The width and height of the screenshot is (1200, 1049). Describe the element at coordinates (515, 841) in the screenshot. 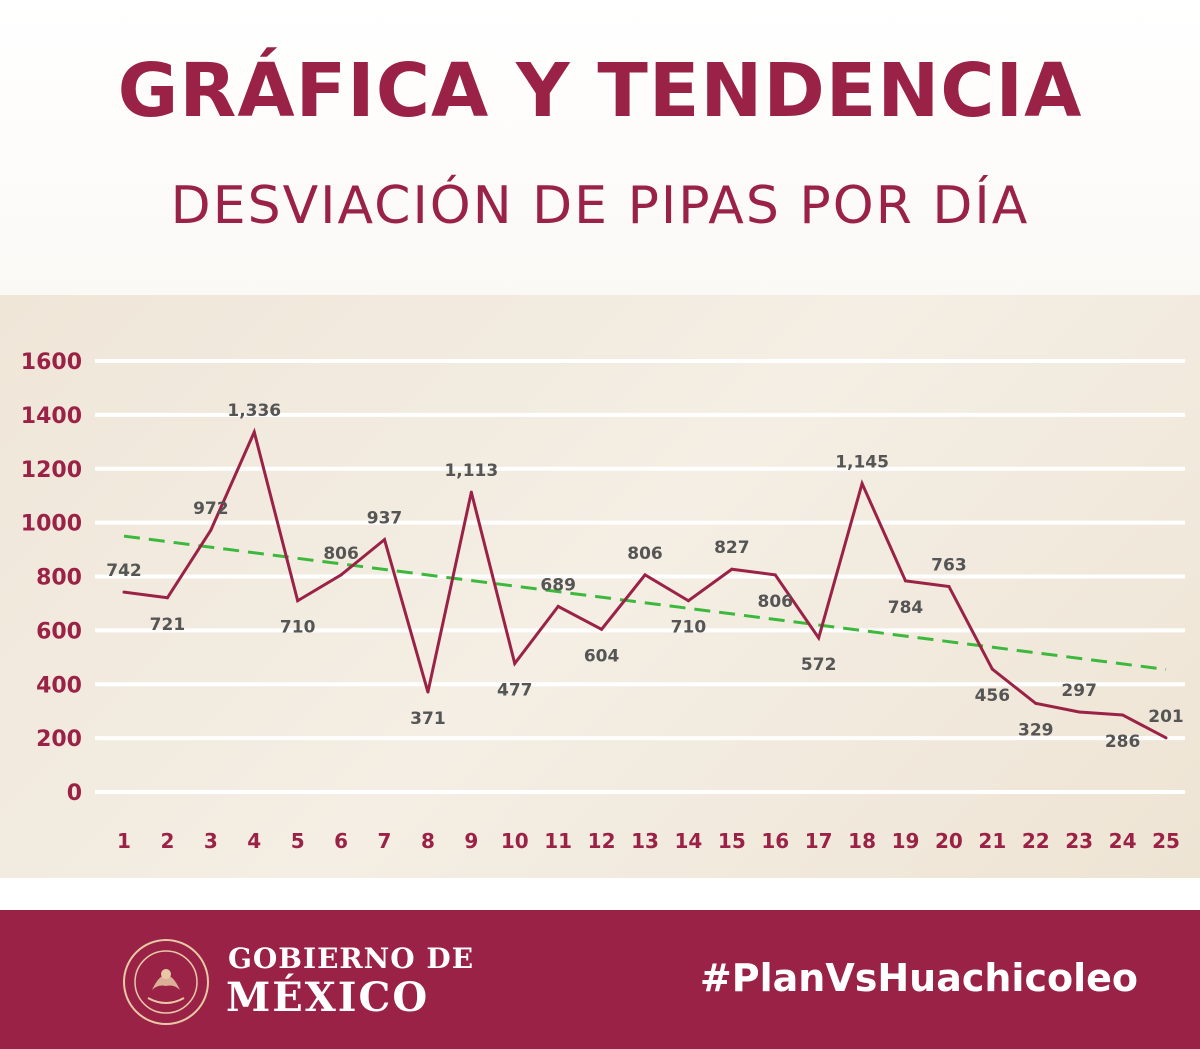

I see `x-tick-label: 10` at that location.